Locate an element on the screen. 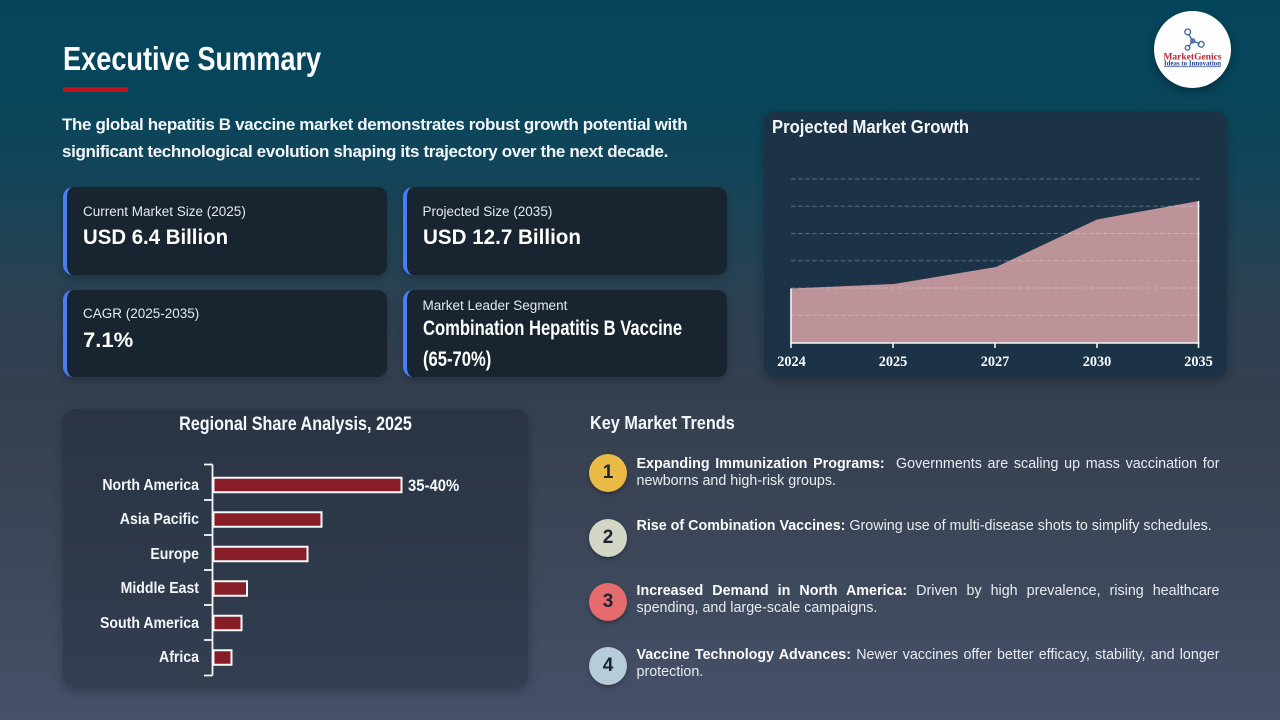  svg-text: Ideas to Innovation is located at coordinates (1192, 63).